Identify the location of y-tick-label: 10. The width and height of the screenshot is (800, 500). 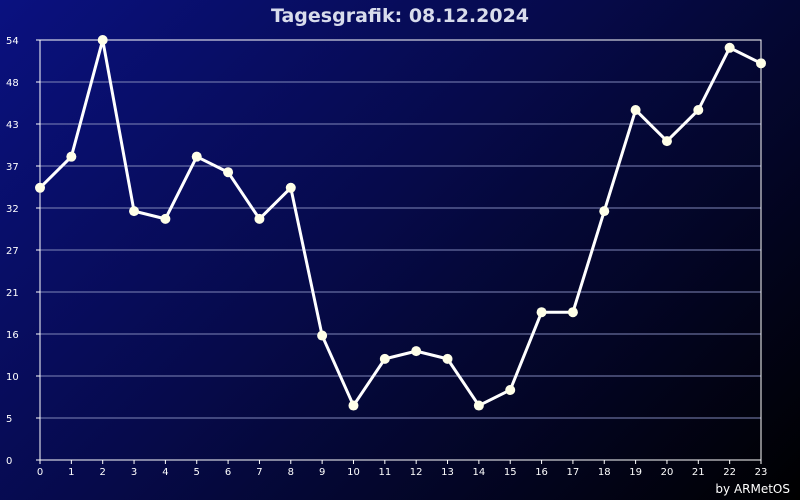
(12, 377).